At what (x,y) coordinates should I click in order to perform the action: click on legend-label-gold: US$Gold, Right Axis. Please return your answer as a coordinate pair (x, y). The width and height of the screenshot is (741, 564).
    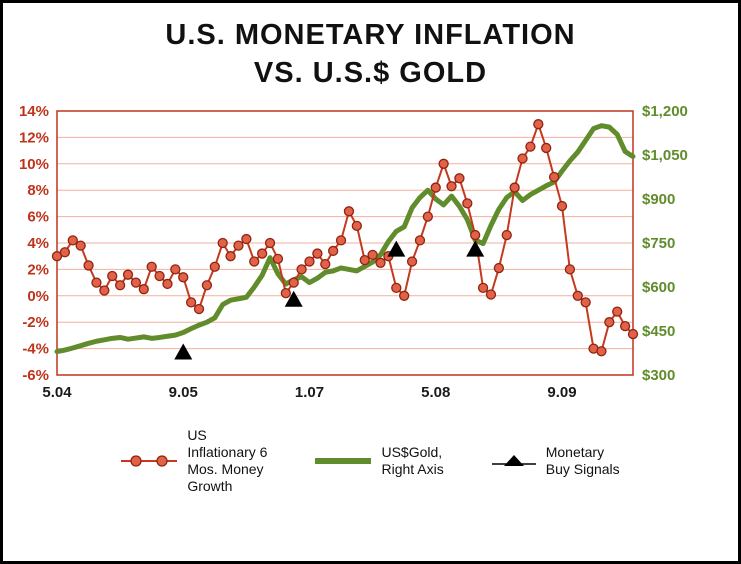
    Looking at the image, I should click on (412, 461).